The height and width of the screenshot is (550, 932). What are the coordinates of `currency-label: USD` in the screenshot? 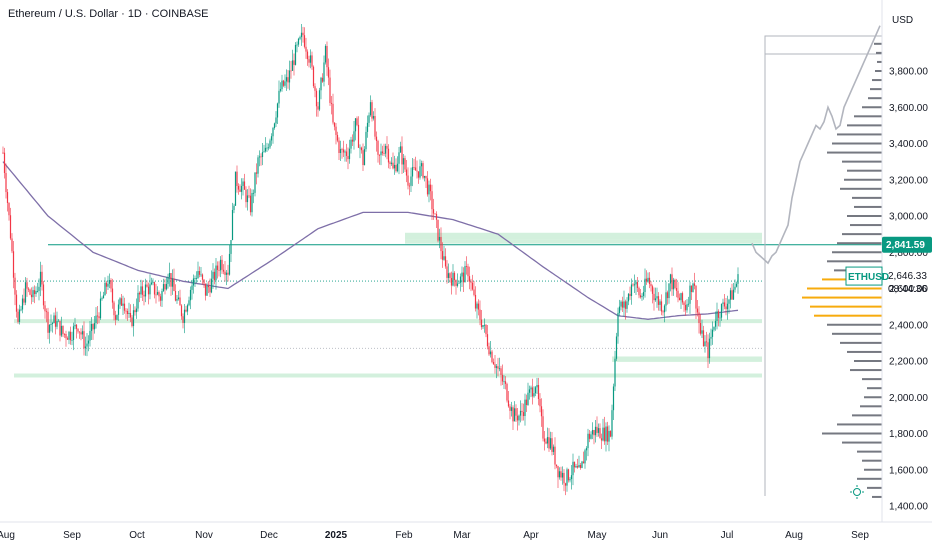 It's located at (902, 20).